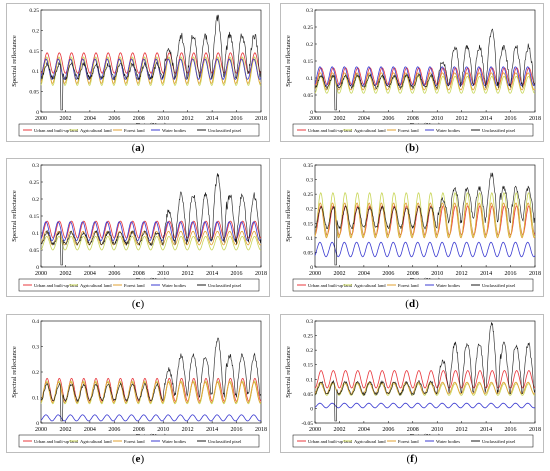 This screenshot has width=550, height=471. I want to click on y-tick-label: 0.4, so click(35, 322).